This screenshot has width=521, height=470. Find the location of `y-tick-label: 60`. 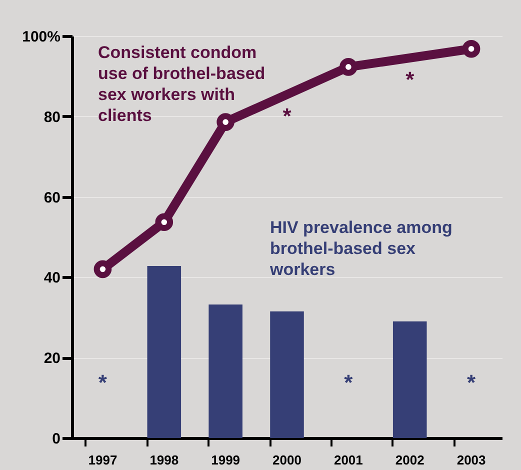

y-tick-label: 60 is located at coordinates (52, 197).